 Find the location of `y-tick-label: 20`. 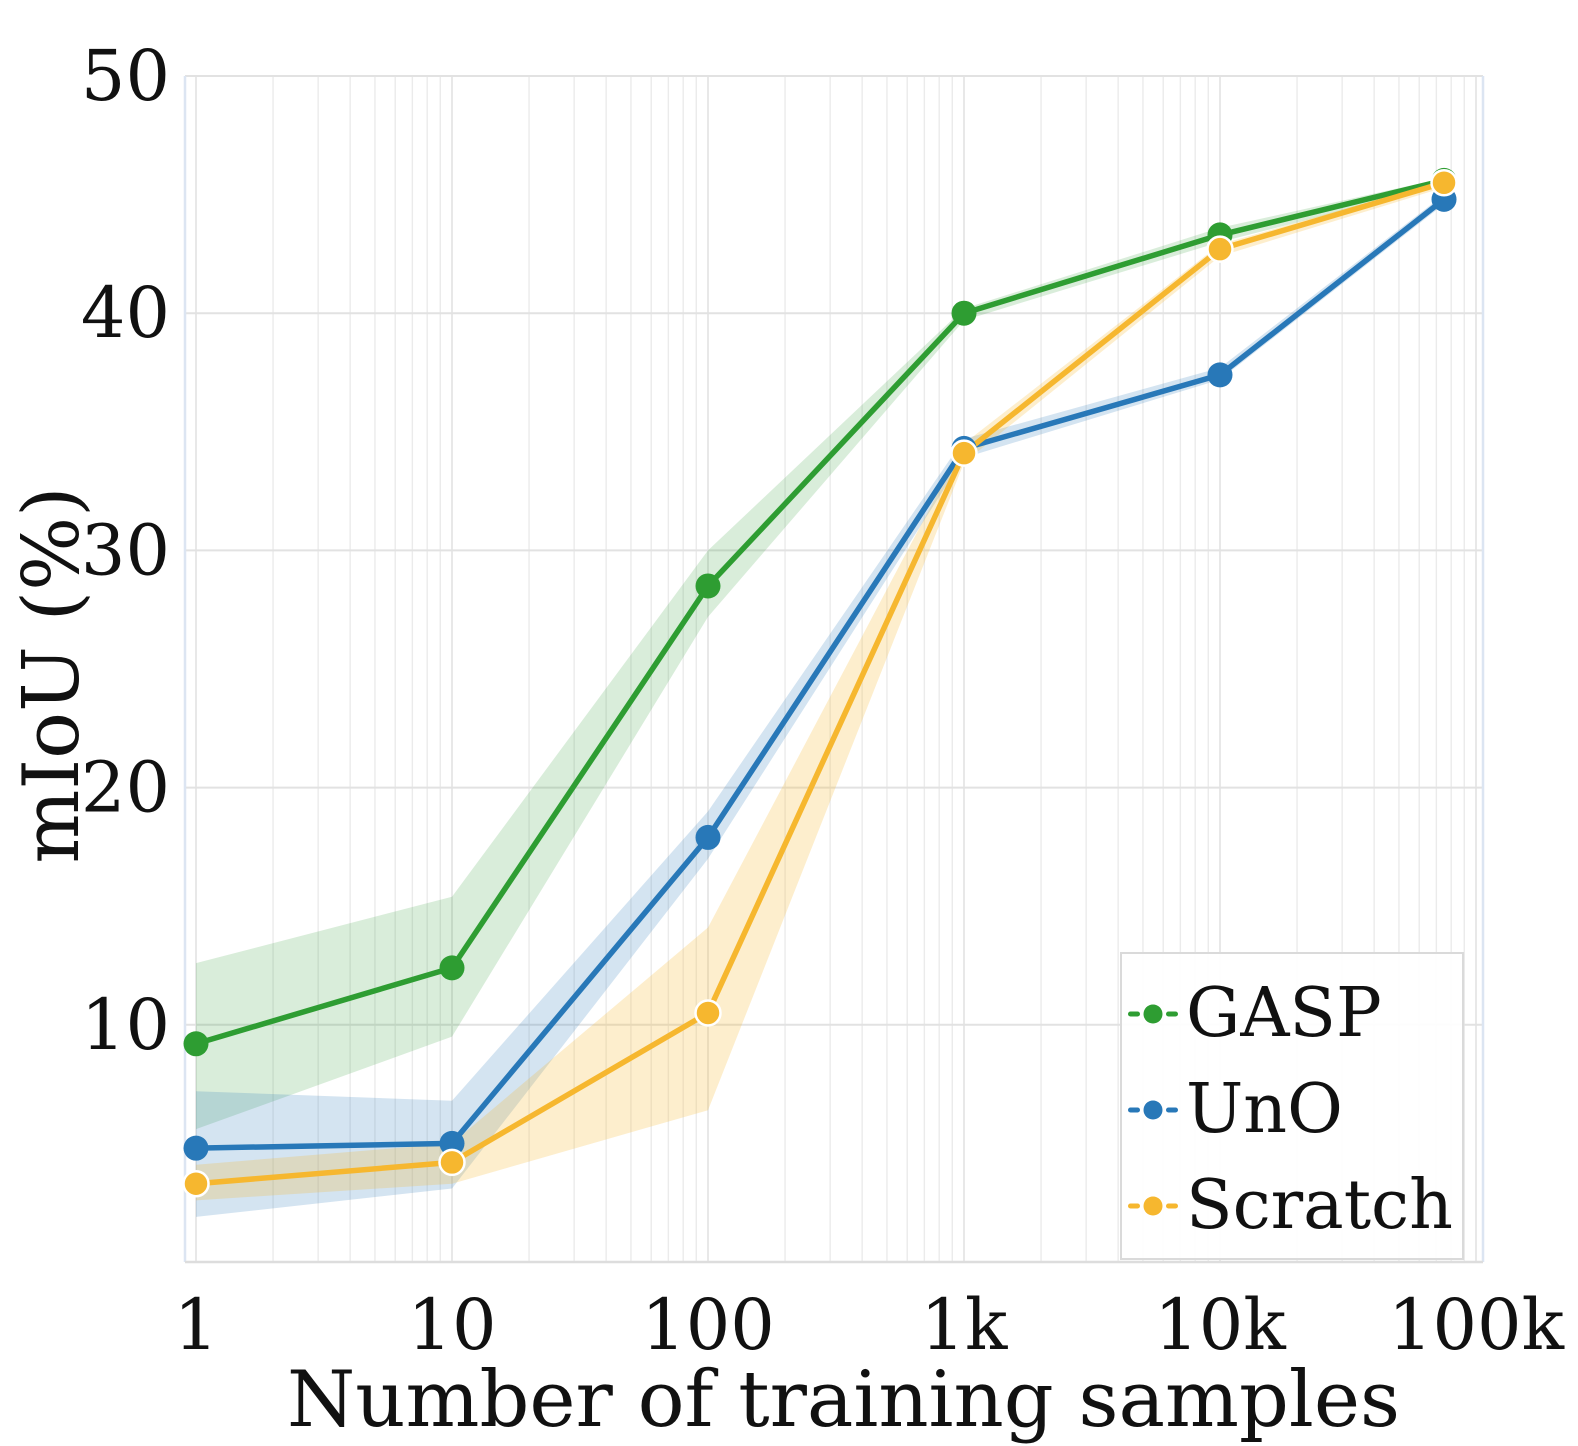

y-tick-label: 20 is located at coordinates (125, 788).